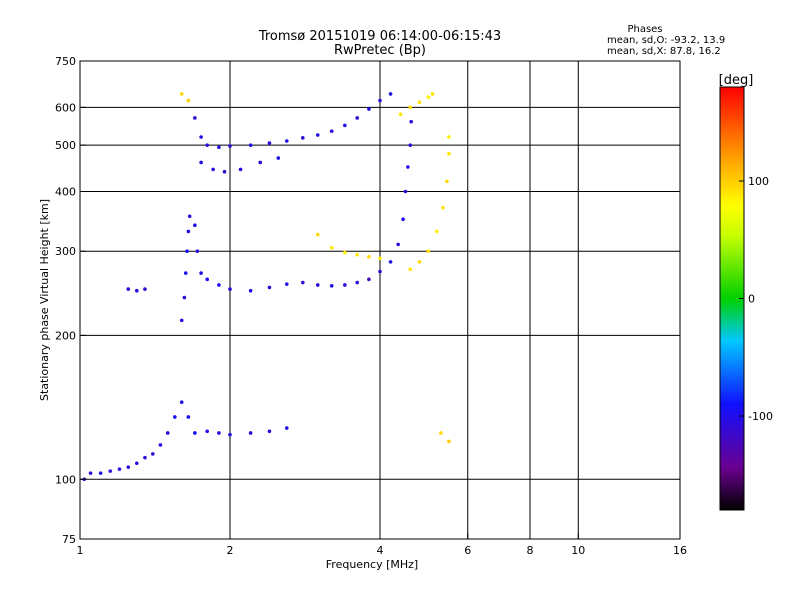 The width and height of the screenshot is (800, 604). I want to click on y-axis-ticks: 75 100 200 300 400 500 600 750, so click(70, 300).